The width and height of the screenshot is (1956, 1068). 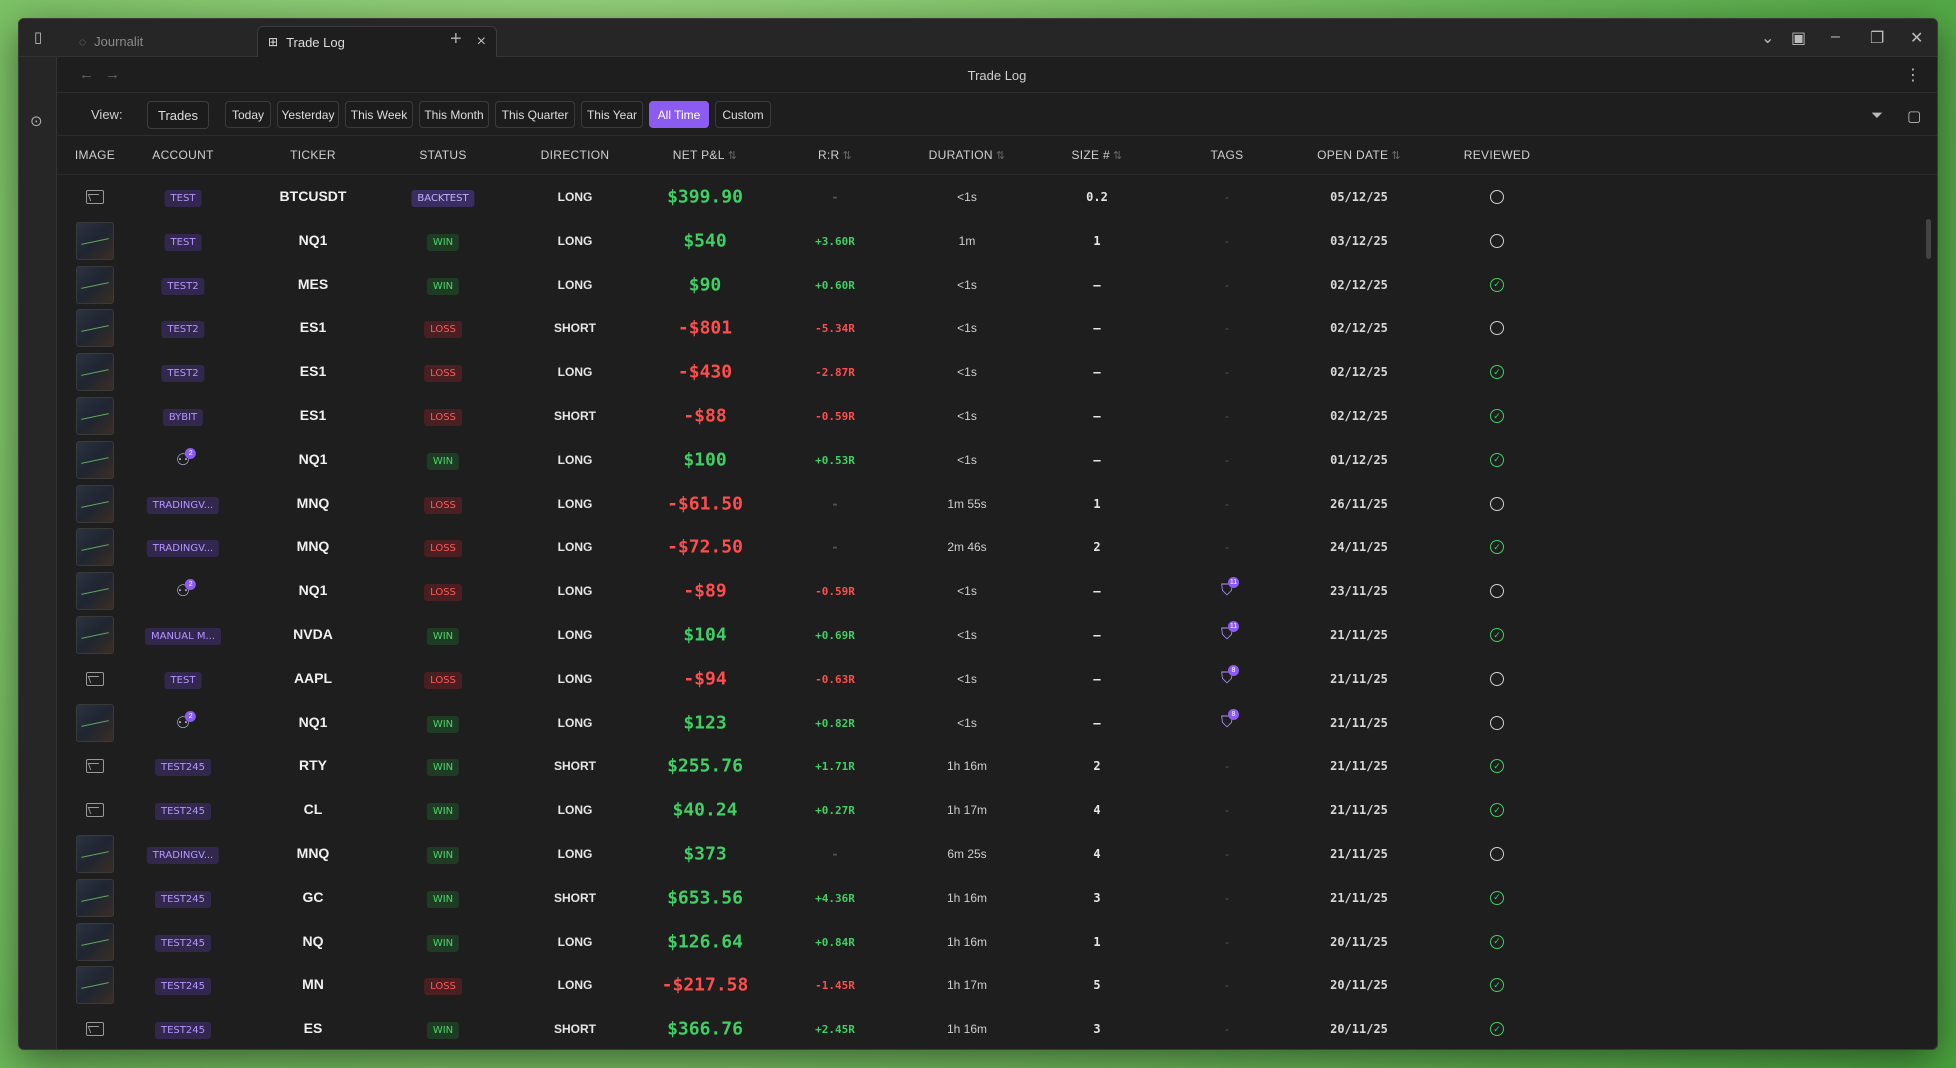 What do you see at coordinates (1768, 38) in the screenshot?
I see `chevron-down-icon: ⌄` at bounding box center [1768, 38].